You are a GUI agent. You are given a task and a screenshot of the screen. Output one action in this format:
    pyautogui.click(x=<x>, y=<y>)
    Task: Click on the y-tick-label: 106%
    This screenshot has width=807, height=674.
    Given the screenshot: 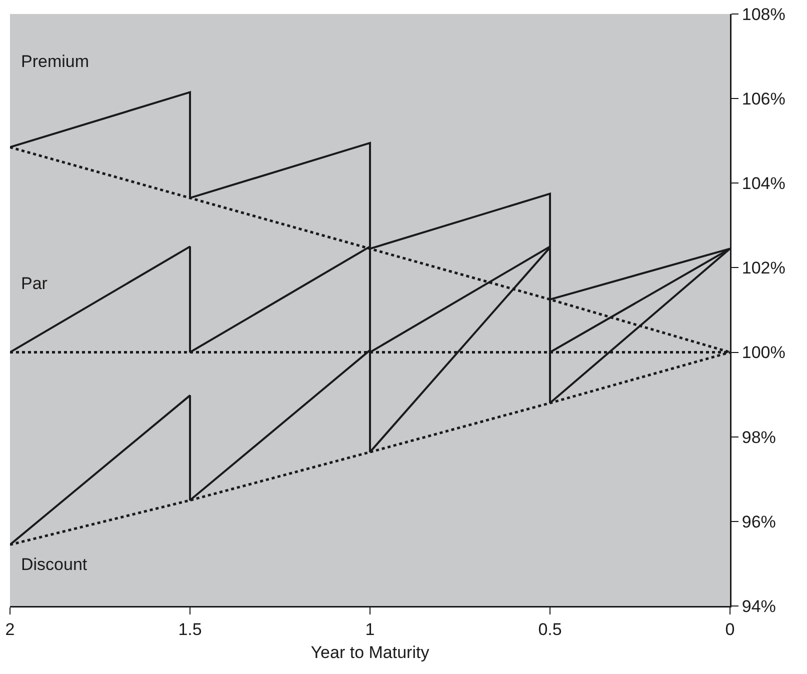 What is the action you would take?
    pyautogui.click(x=764, y=99)
    